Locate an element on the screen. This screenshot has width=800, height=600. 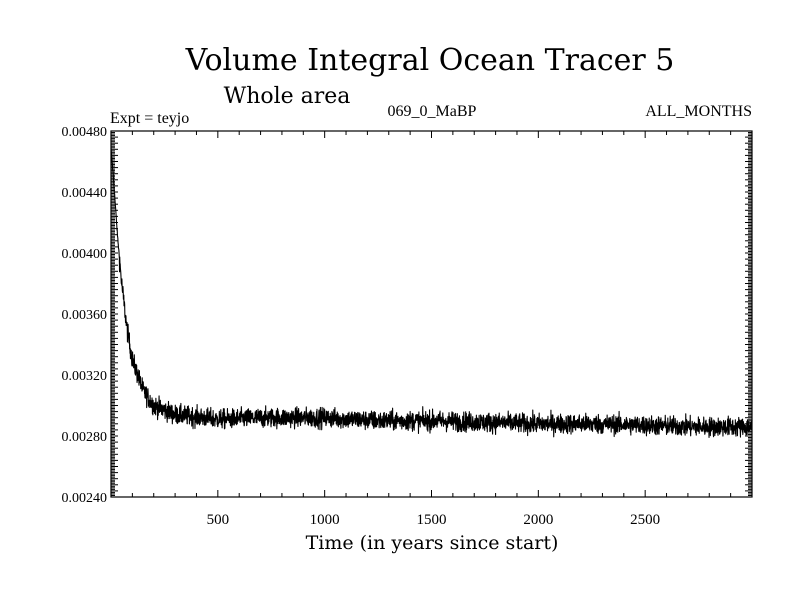
y-tick-label: 0.00320 is located at coordinates (85, 376).